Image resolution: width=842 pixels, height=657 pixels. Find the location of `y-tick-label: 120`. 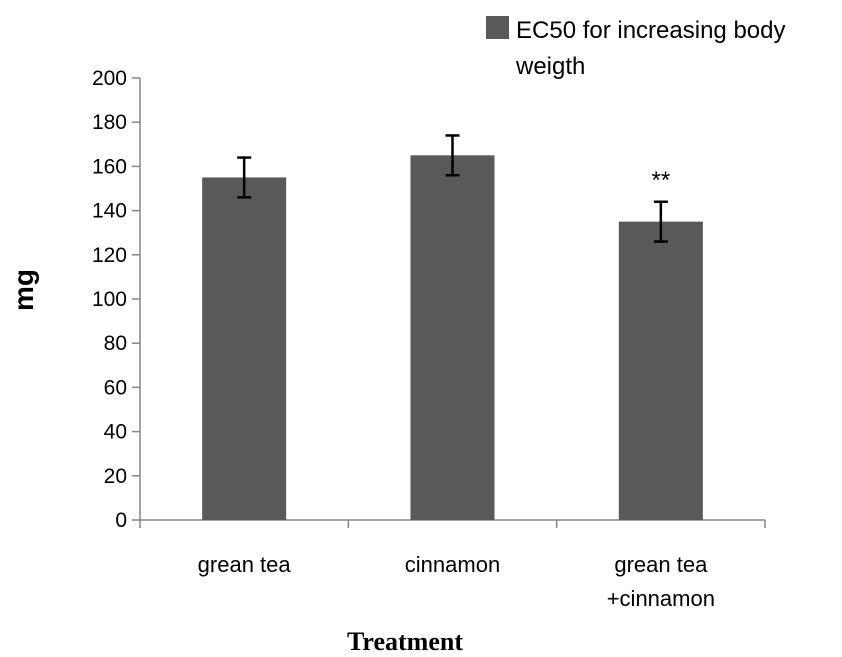

y-tick-label: 120 is located at coordinates (109, 255).